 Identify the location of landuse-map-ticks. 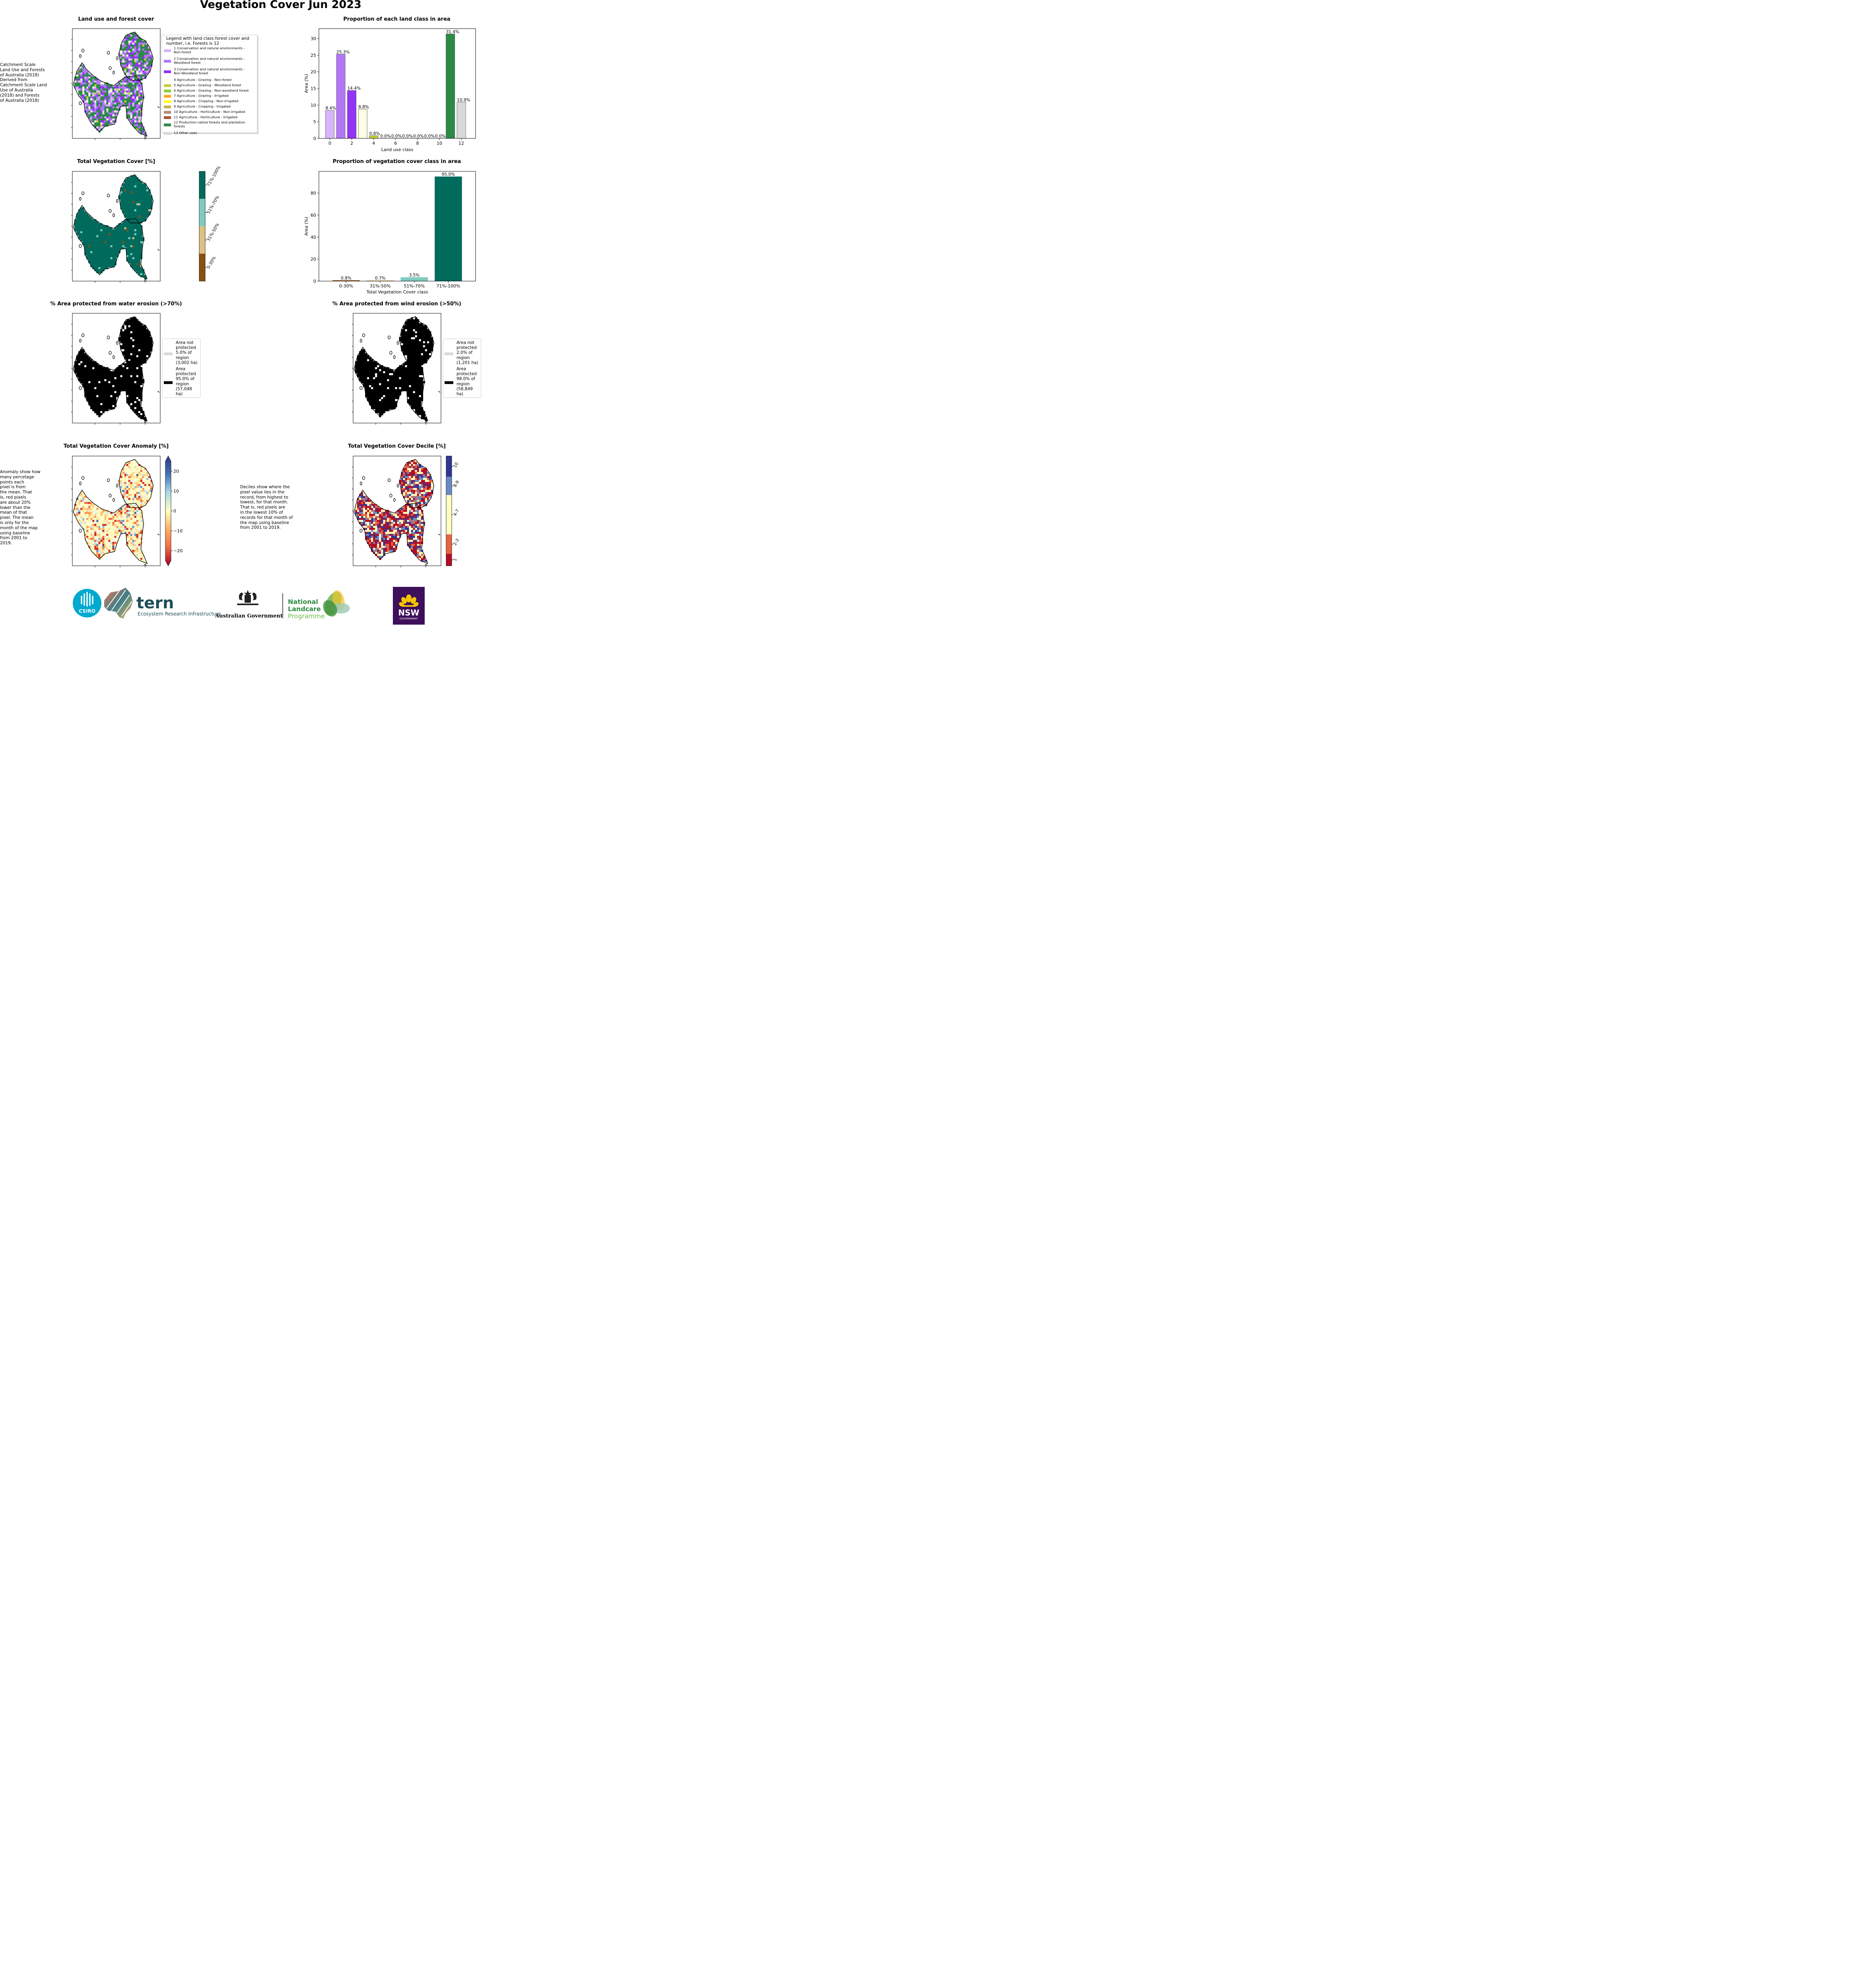
(109, 89).